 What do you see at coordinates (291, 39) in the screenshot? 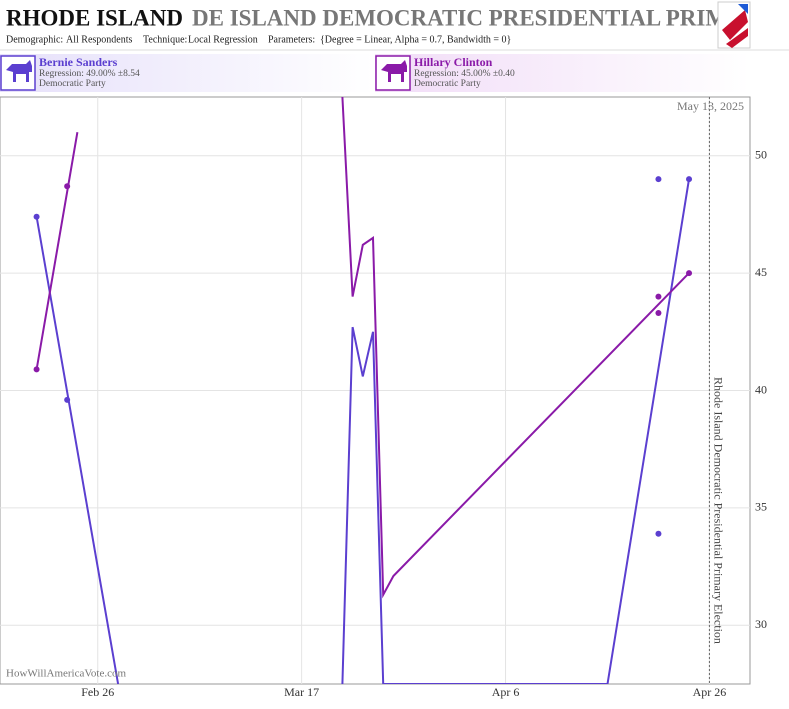
I see `label: Parameters:` at bounding box center [291, 39].